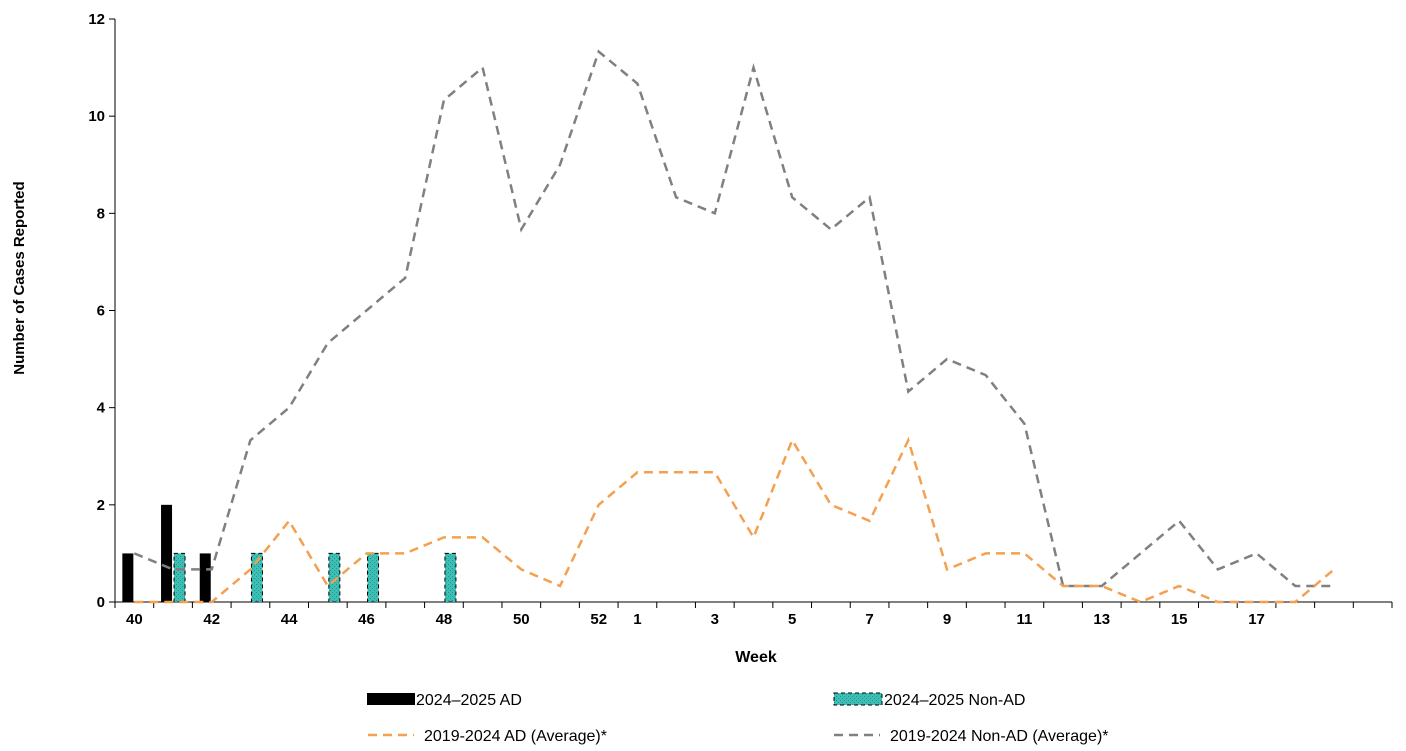 The image size is (1406, 751). What do you see at coordinates (134, 619) in the screenshot?
I see `x-tick-label: 40` at bounding box center [134, 619].